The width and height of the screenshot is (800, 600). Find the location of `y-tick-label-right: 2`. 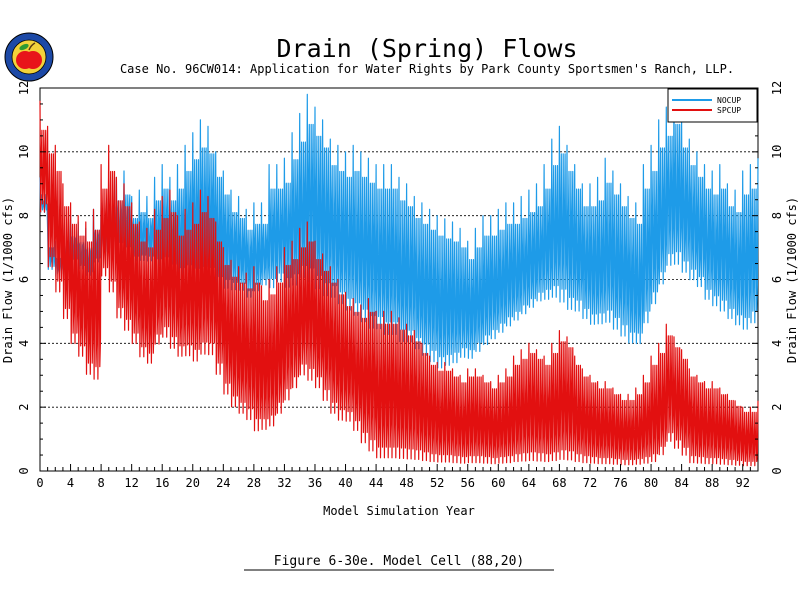

y-tick-label-right: 2 is located at coordinates (777, 407).